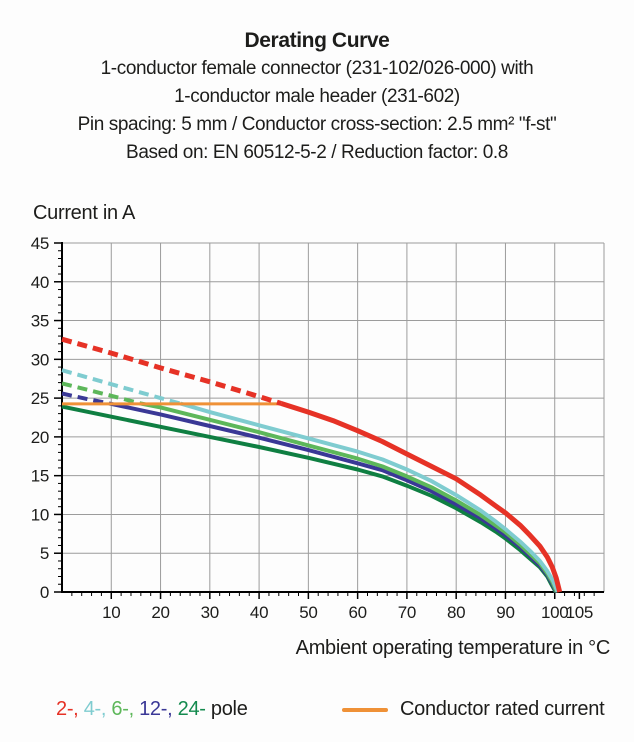  What do you see at coordinates (44, 553) in the screenshot?
I see `y-tick-label: 5` at bounding box center [44, 553].